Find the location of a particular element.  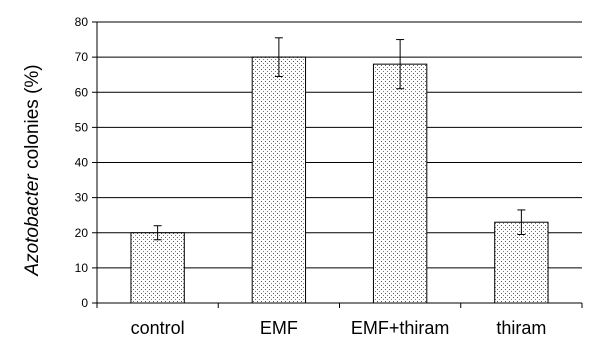

y-tick-label: 10 is located at coordinates (82, 268).